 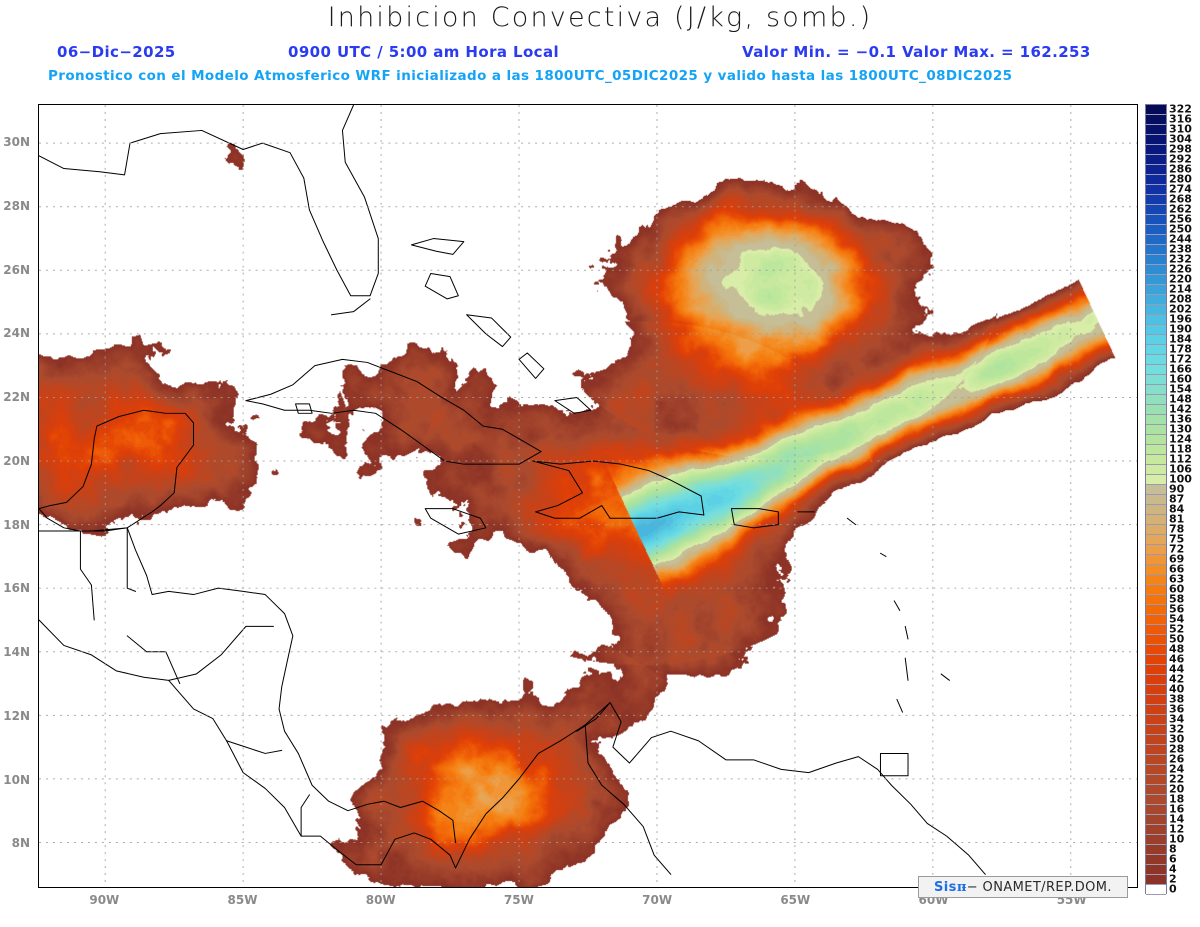 I want to click on colorbar-tick-label: 226, so click(x=1180, y=269).